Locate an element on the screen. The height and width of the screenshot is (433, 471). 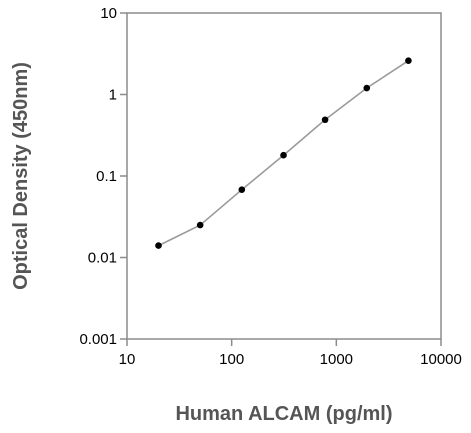
y-tick-label: 1 is located at coordinates (113, 95).